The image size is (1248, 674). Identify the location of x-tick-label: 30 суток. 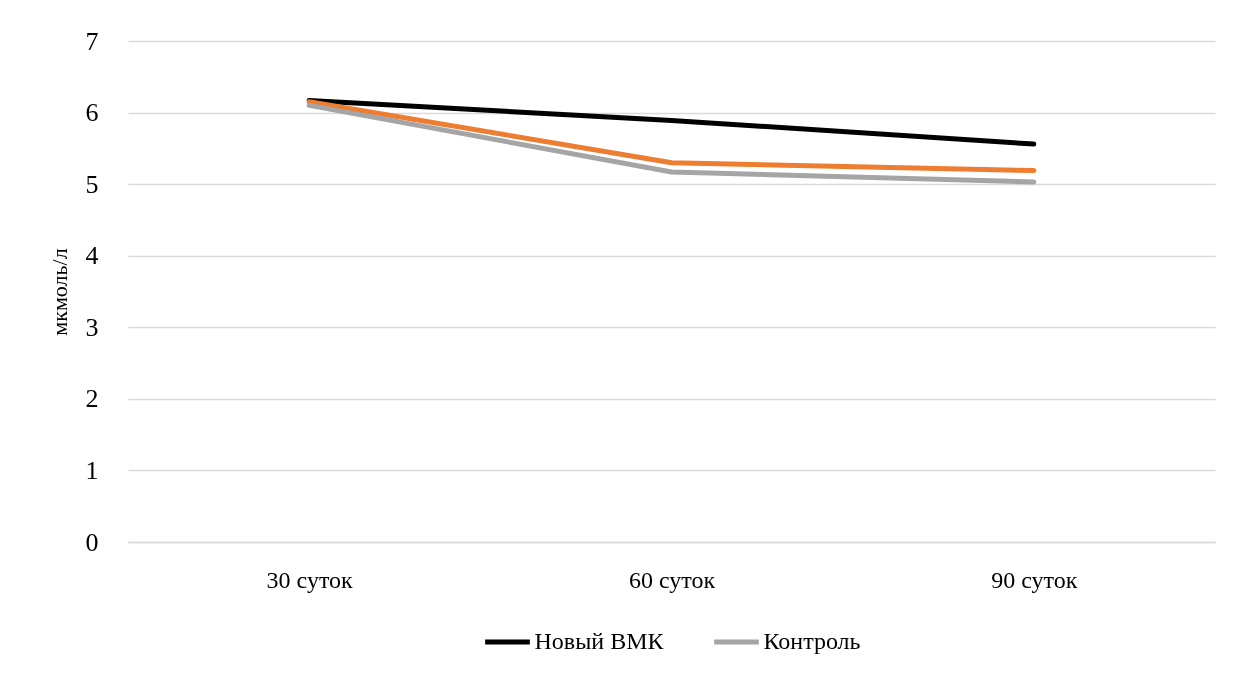
(310, 579).